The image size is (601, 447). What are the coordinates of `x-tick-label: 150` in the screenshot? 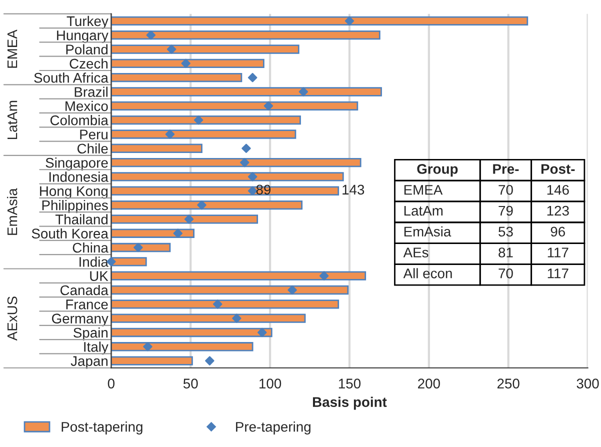 It's located at (349, 383).